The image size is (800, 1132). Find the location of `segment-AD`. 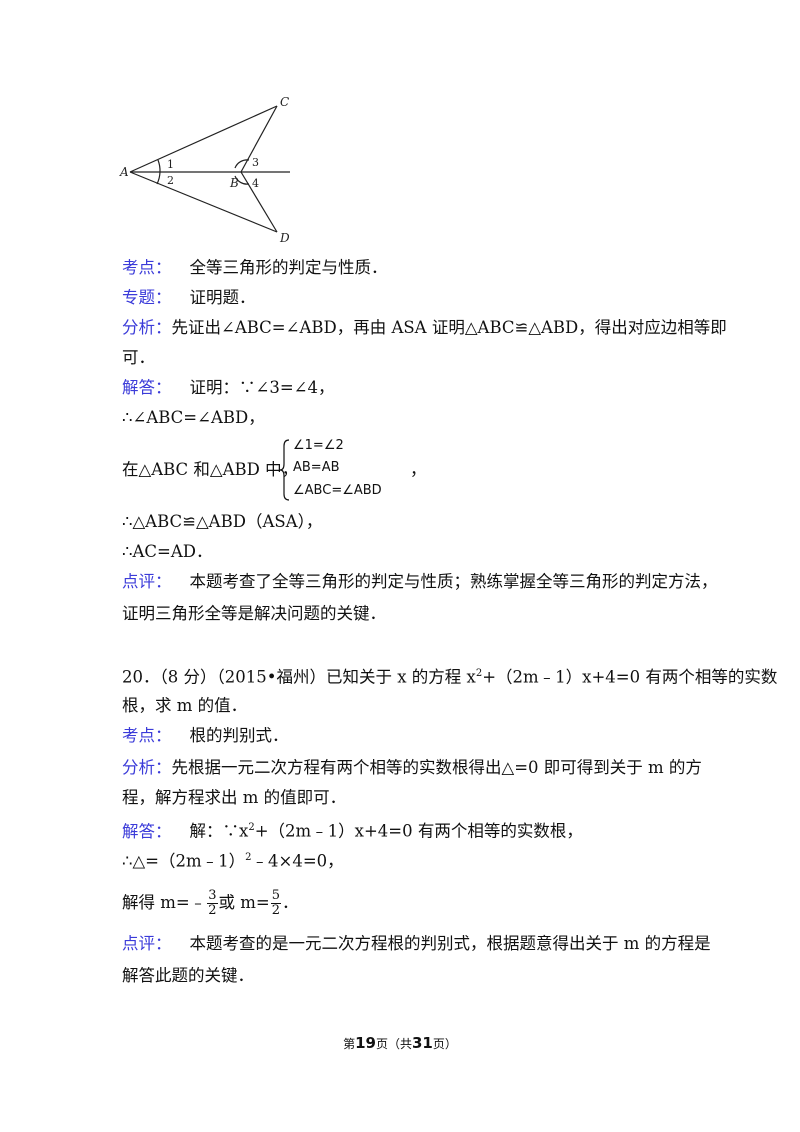

segment-AD is located at coordinates (203, 202).